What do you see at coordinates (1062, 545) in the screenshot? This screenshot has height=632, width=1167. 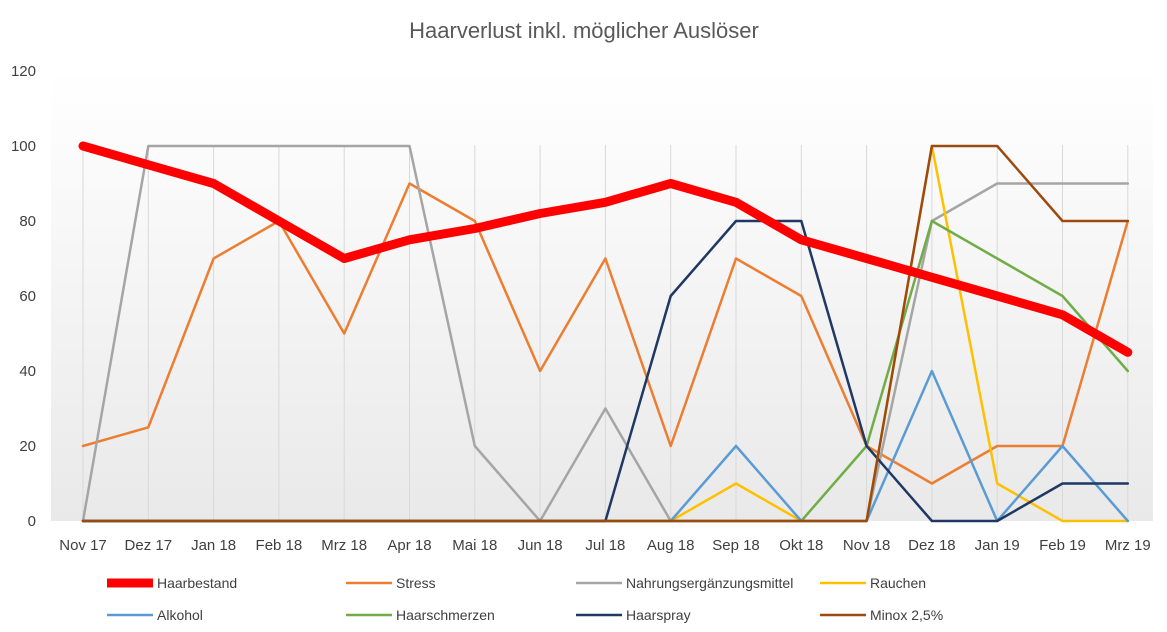 I see `x-tick-label: Feb 19` at bounding box center [1062, 545].